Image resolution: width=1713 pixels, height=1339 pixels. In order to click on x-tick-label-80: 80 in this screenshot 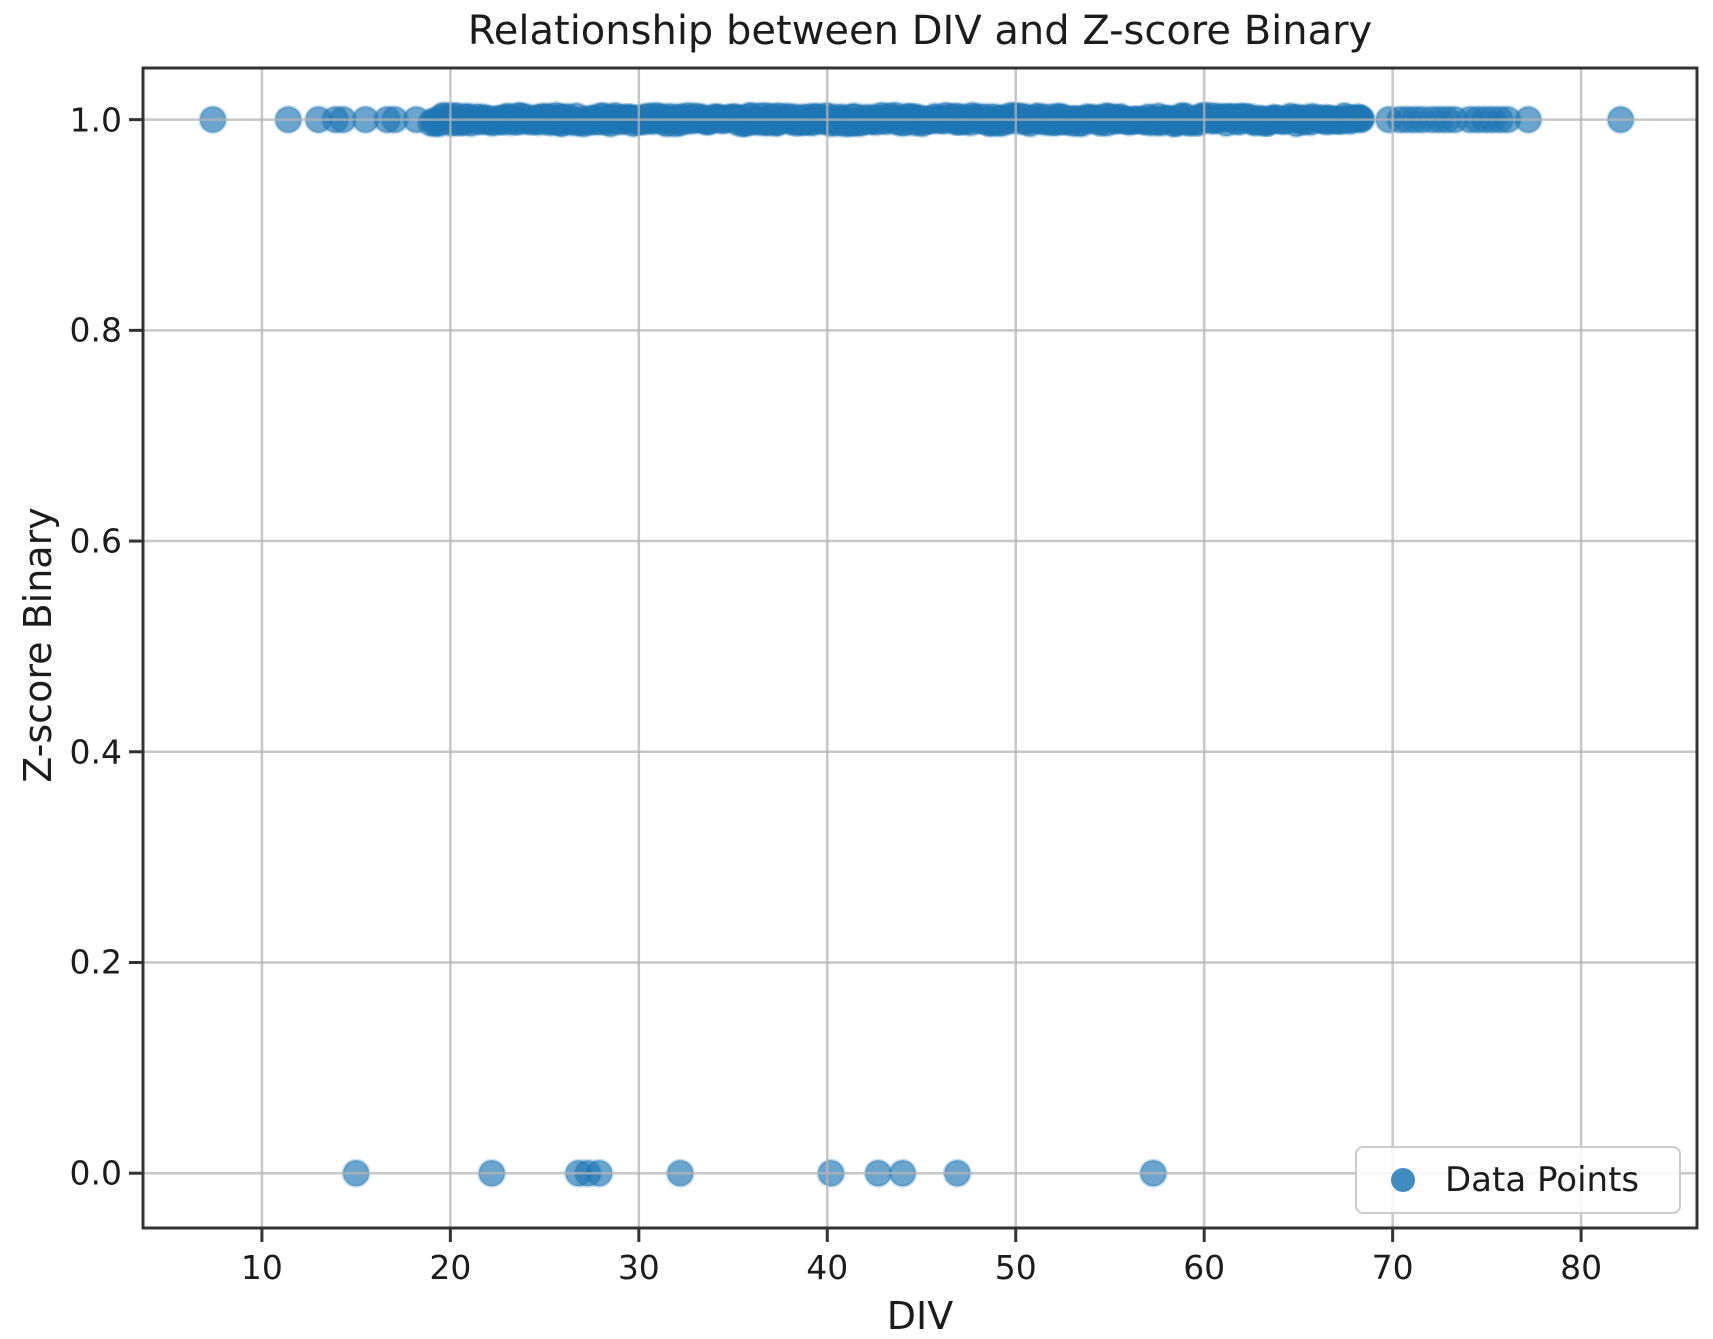, I will do `click(1581, 1267)`.